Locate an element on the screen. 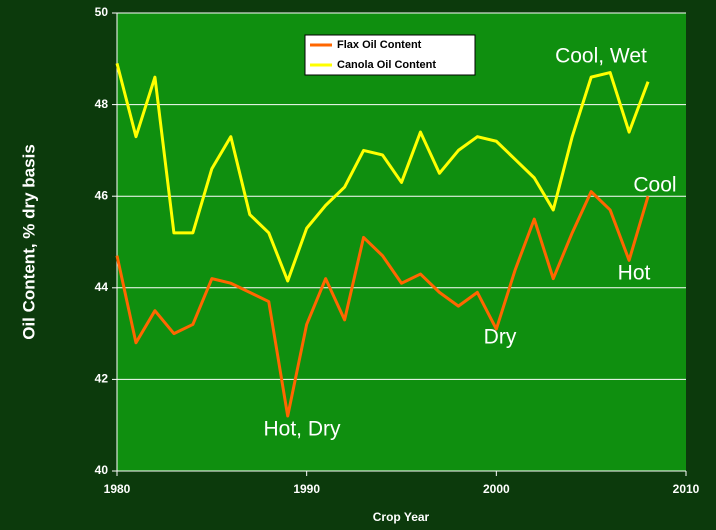 The image size is (716, 530). y-axis-label: Oil Content, % dry basis is located at coordinates (28, 242).